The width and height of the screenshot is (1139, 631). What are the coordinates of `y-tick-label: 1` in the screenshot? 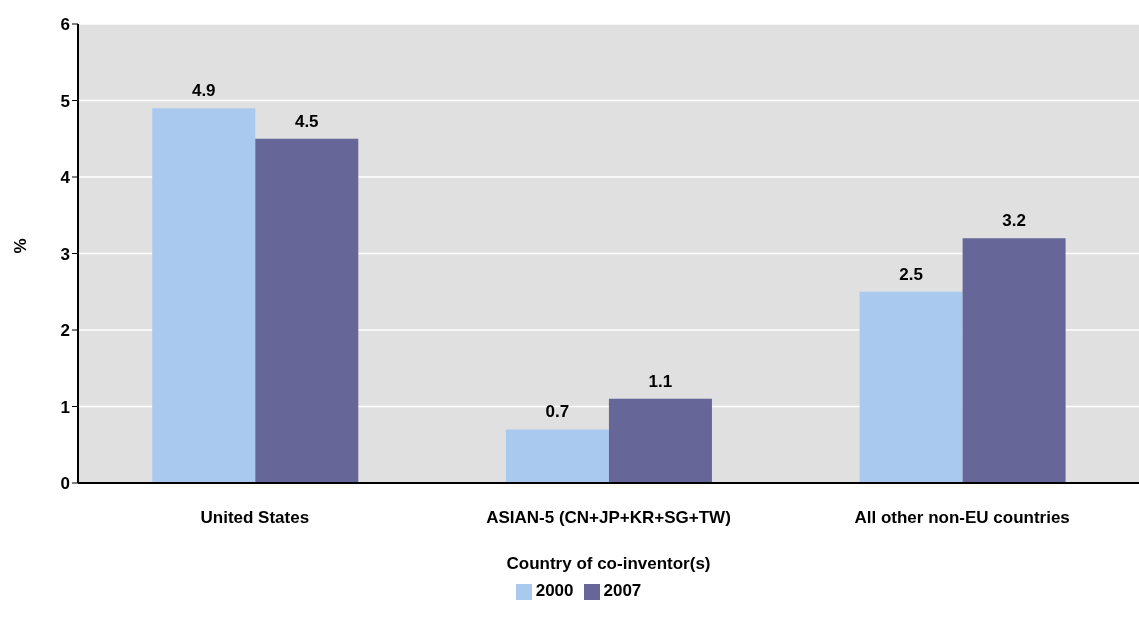 It's located at (65, 407).